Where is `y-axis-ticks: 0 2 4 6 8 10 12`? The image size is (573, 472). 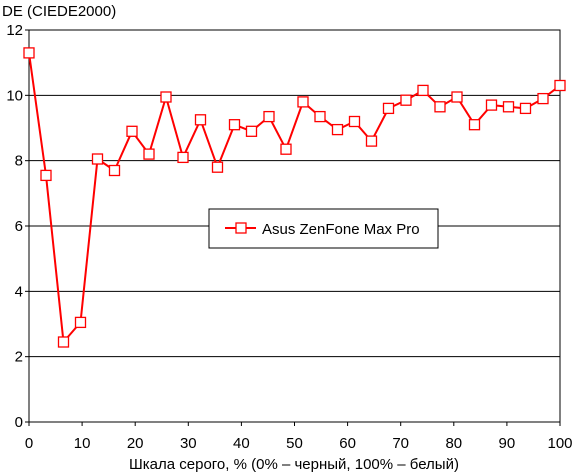 y-axis-ticks: 0 2 4 6 8 10 12 is located at coordinates (17, 226).